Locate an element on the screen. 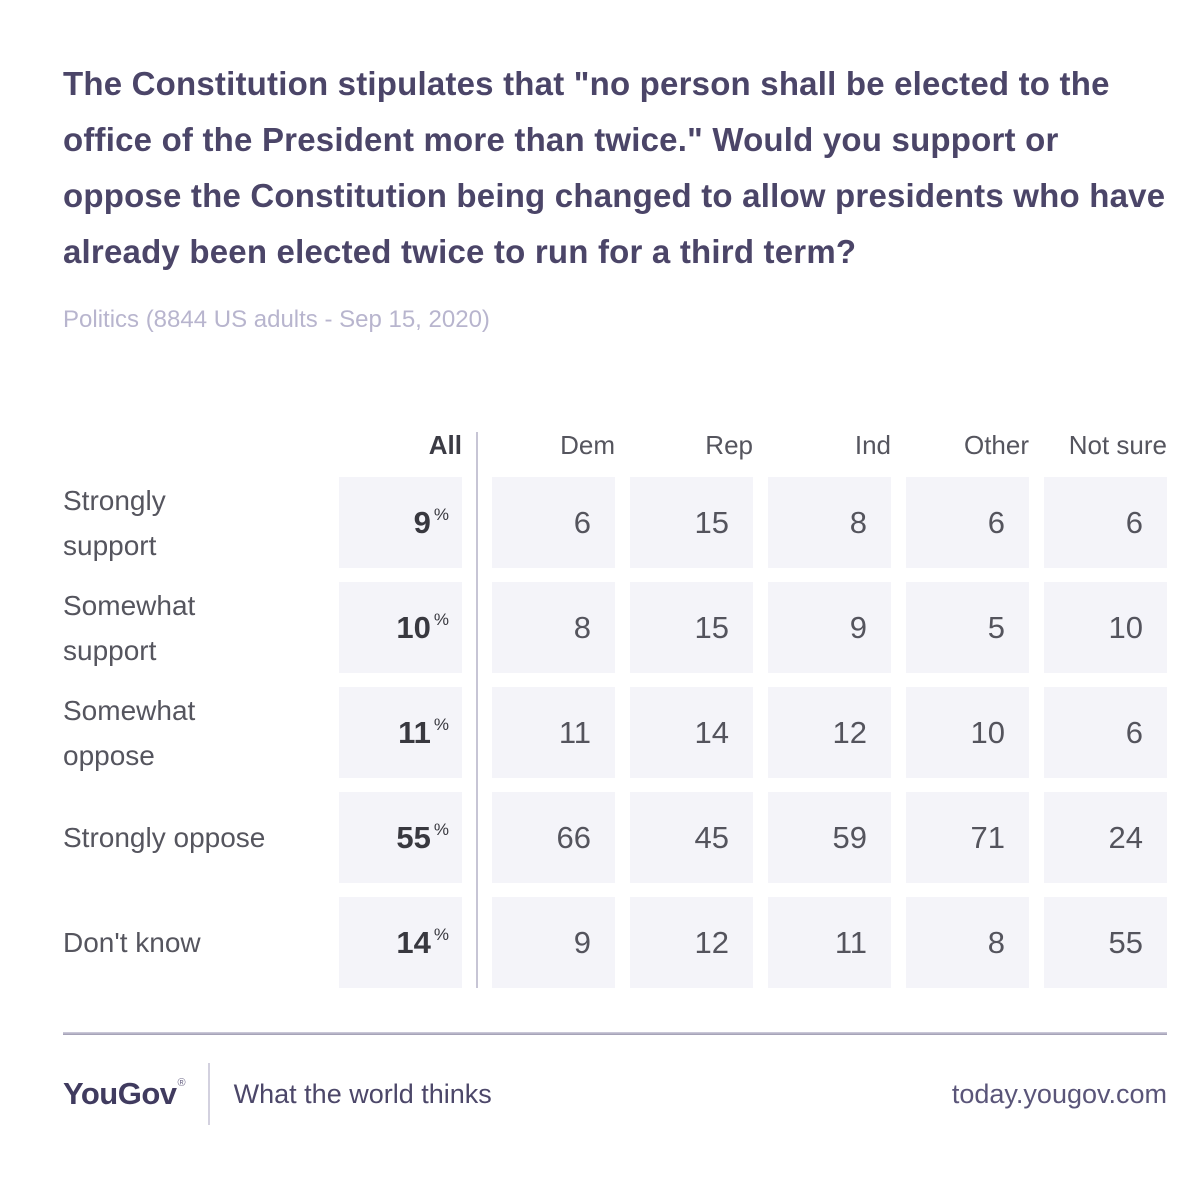 This screenshot has width=1200, height=1200. cell-notsure: 8 is located at coordinates (967, 942).